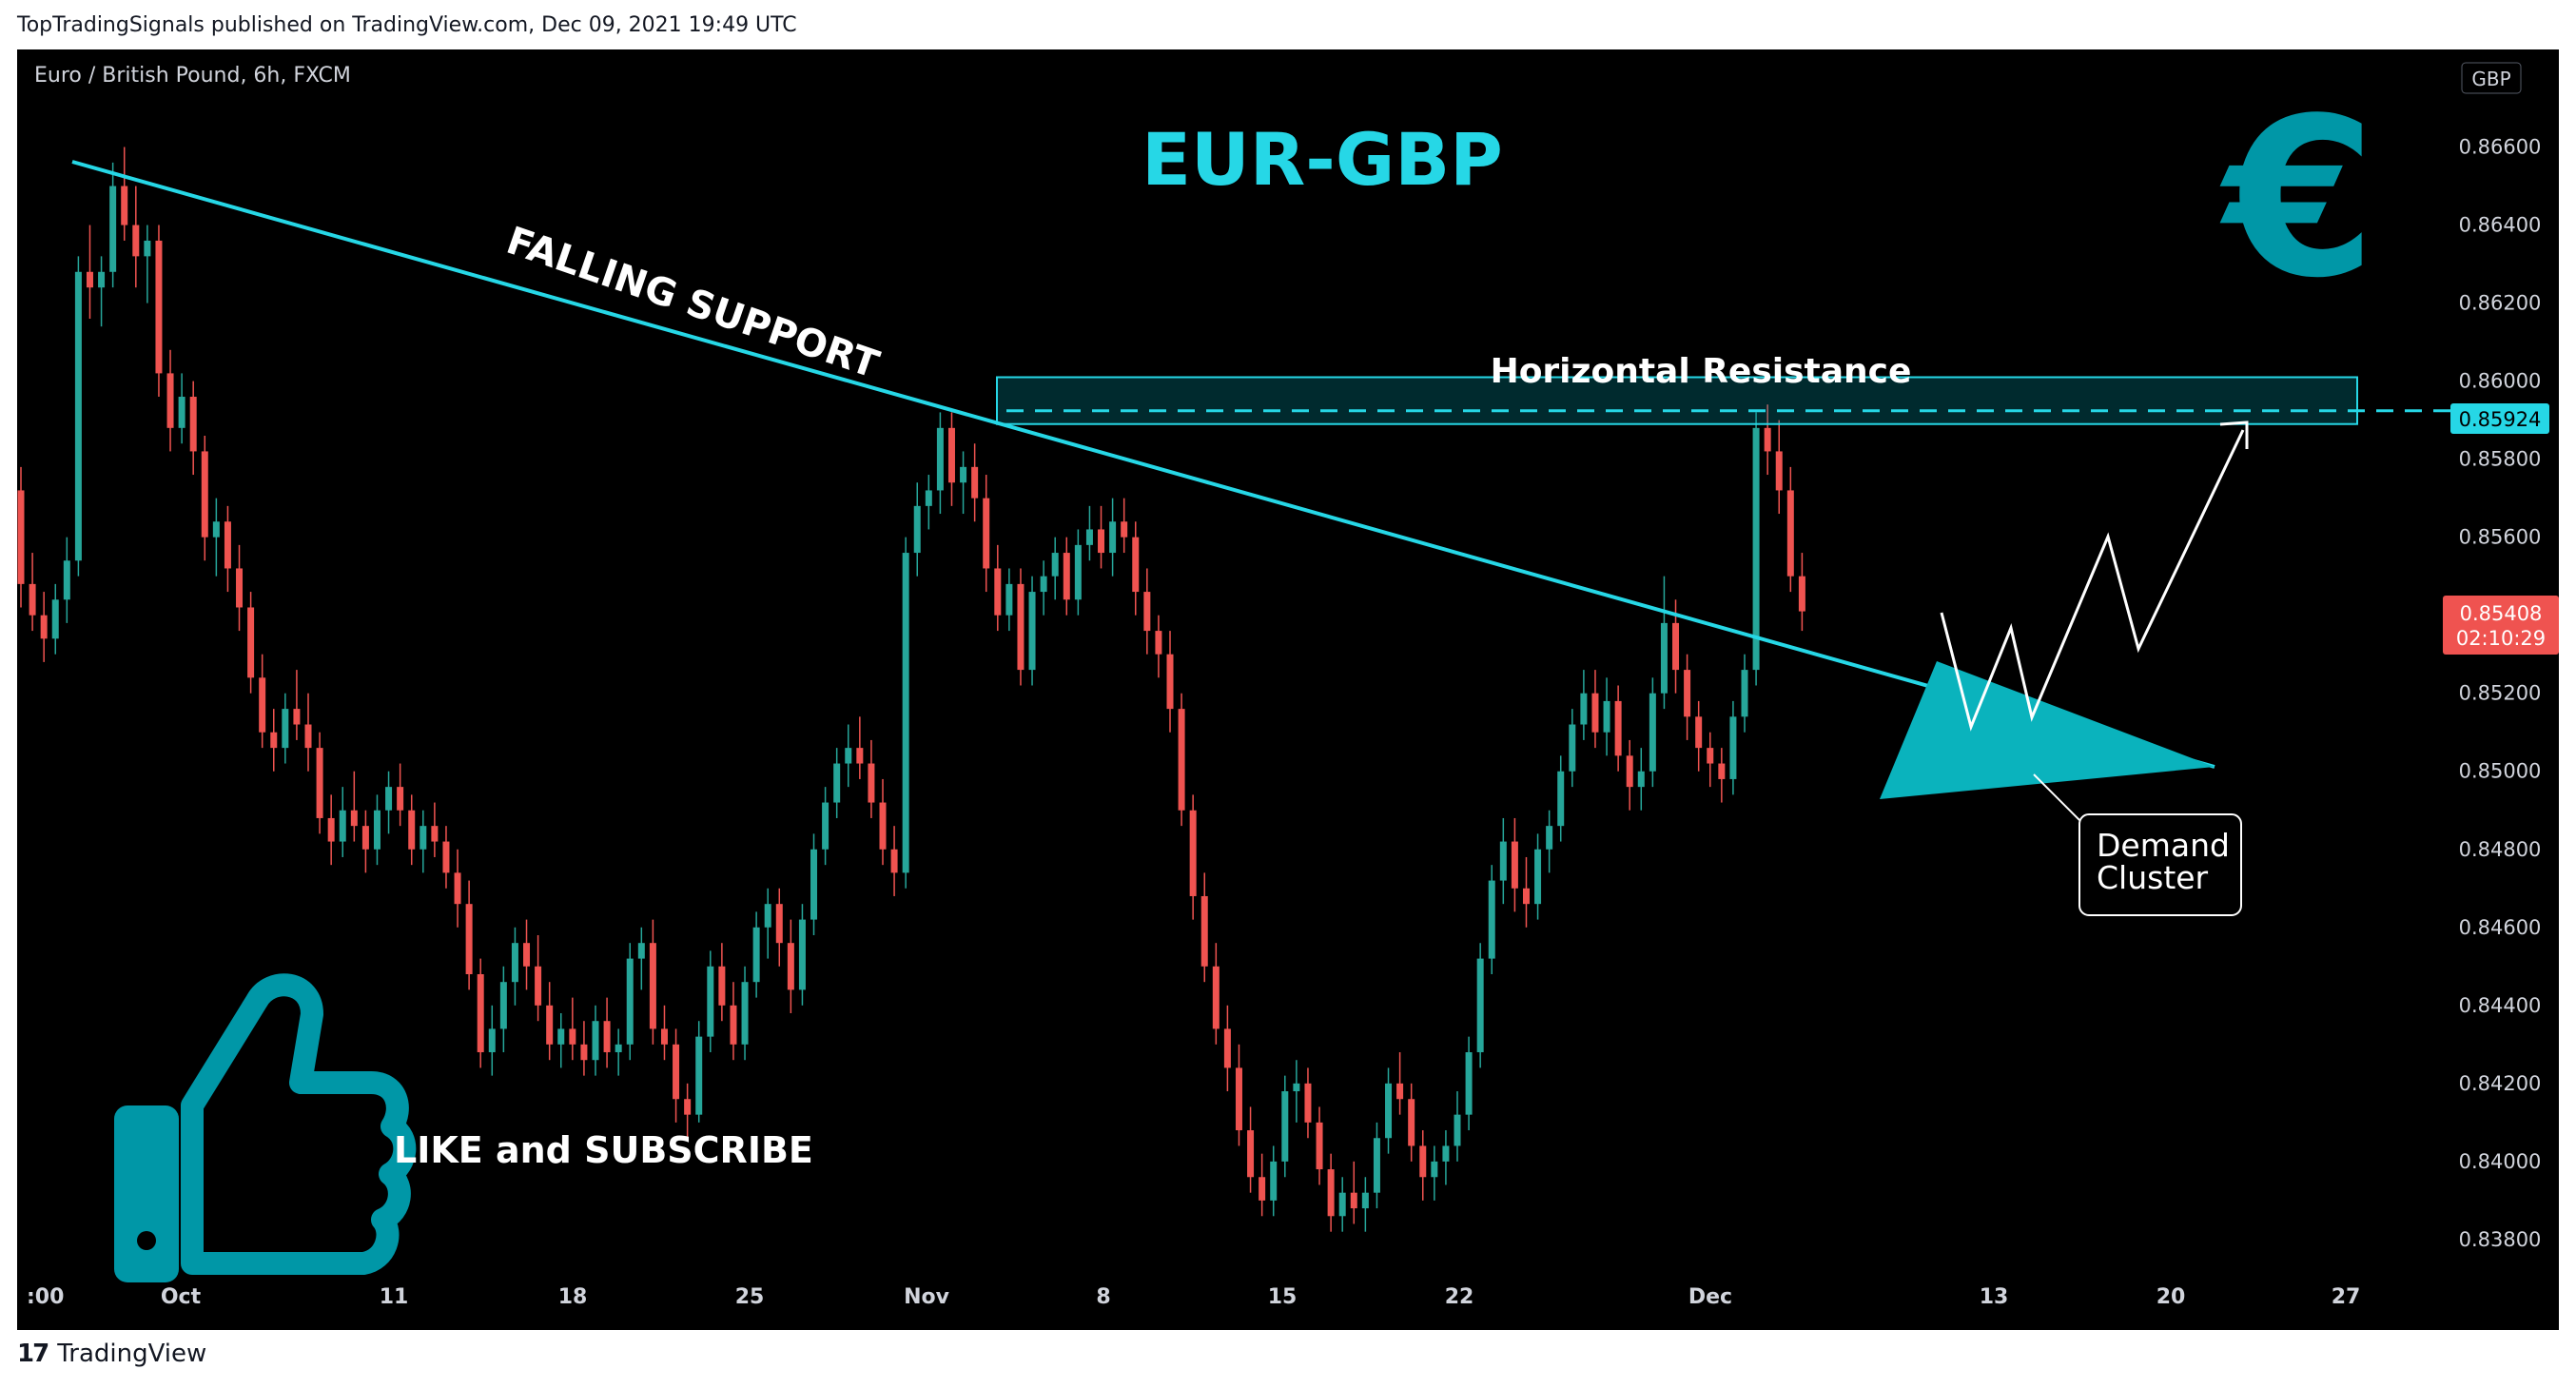 This screenshot has width=2576, height=1389. What do you see at coordinates (2491, 79) in the screenshot?
I see `currency-badge: GBP` at bounding box center [2491, 79].